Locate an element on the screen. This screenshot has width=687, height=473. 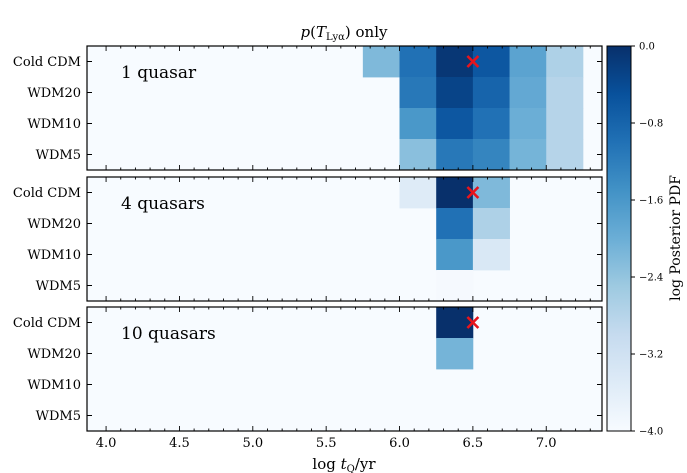
colorbar-gradient is located at coordinates (619, 238).